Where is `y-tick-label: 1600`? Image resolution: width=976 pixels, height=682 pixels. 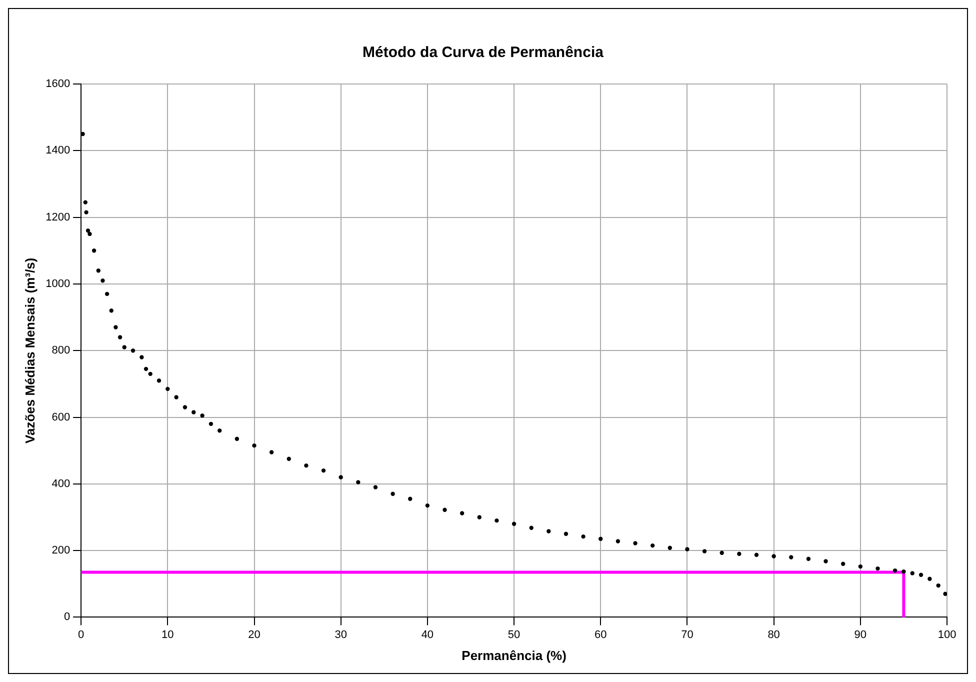
y-tick-label: 1600 is located at coordinates (58, 84).